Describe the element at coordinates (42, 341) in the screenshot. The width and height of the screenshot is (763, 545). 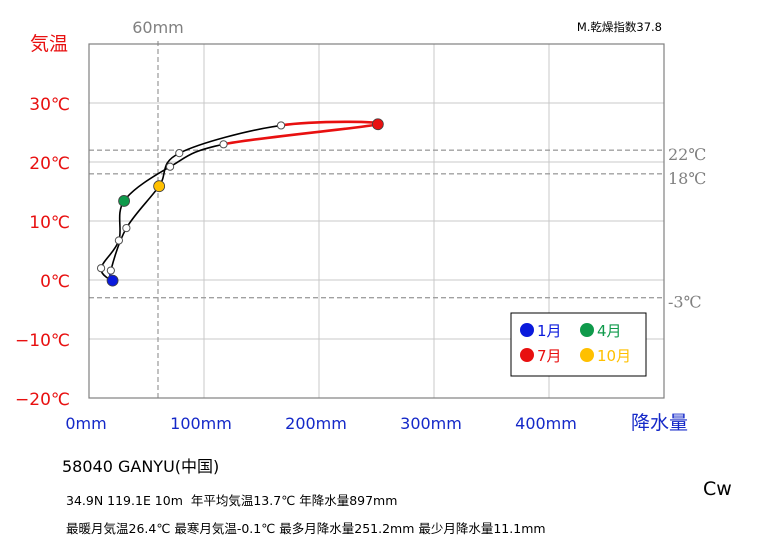
I see `temperature-tick-label: −10℃` at that location.